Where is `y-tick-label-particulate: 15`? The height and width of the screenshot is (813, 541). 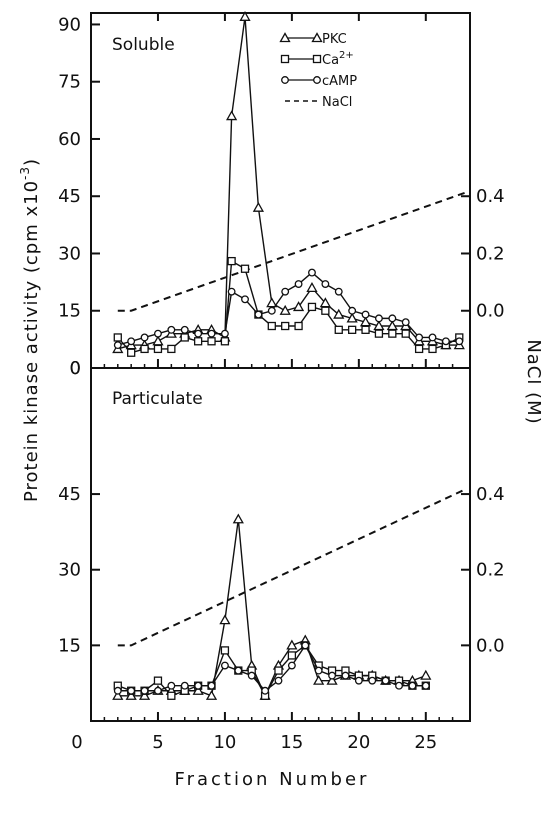 y-tick-label-particulate: 15 is located at coordinates (69, 645).